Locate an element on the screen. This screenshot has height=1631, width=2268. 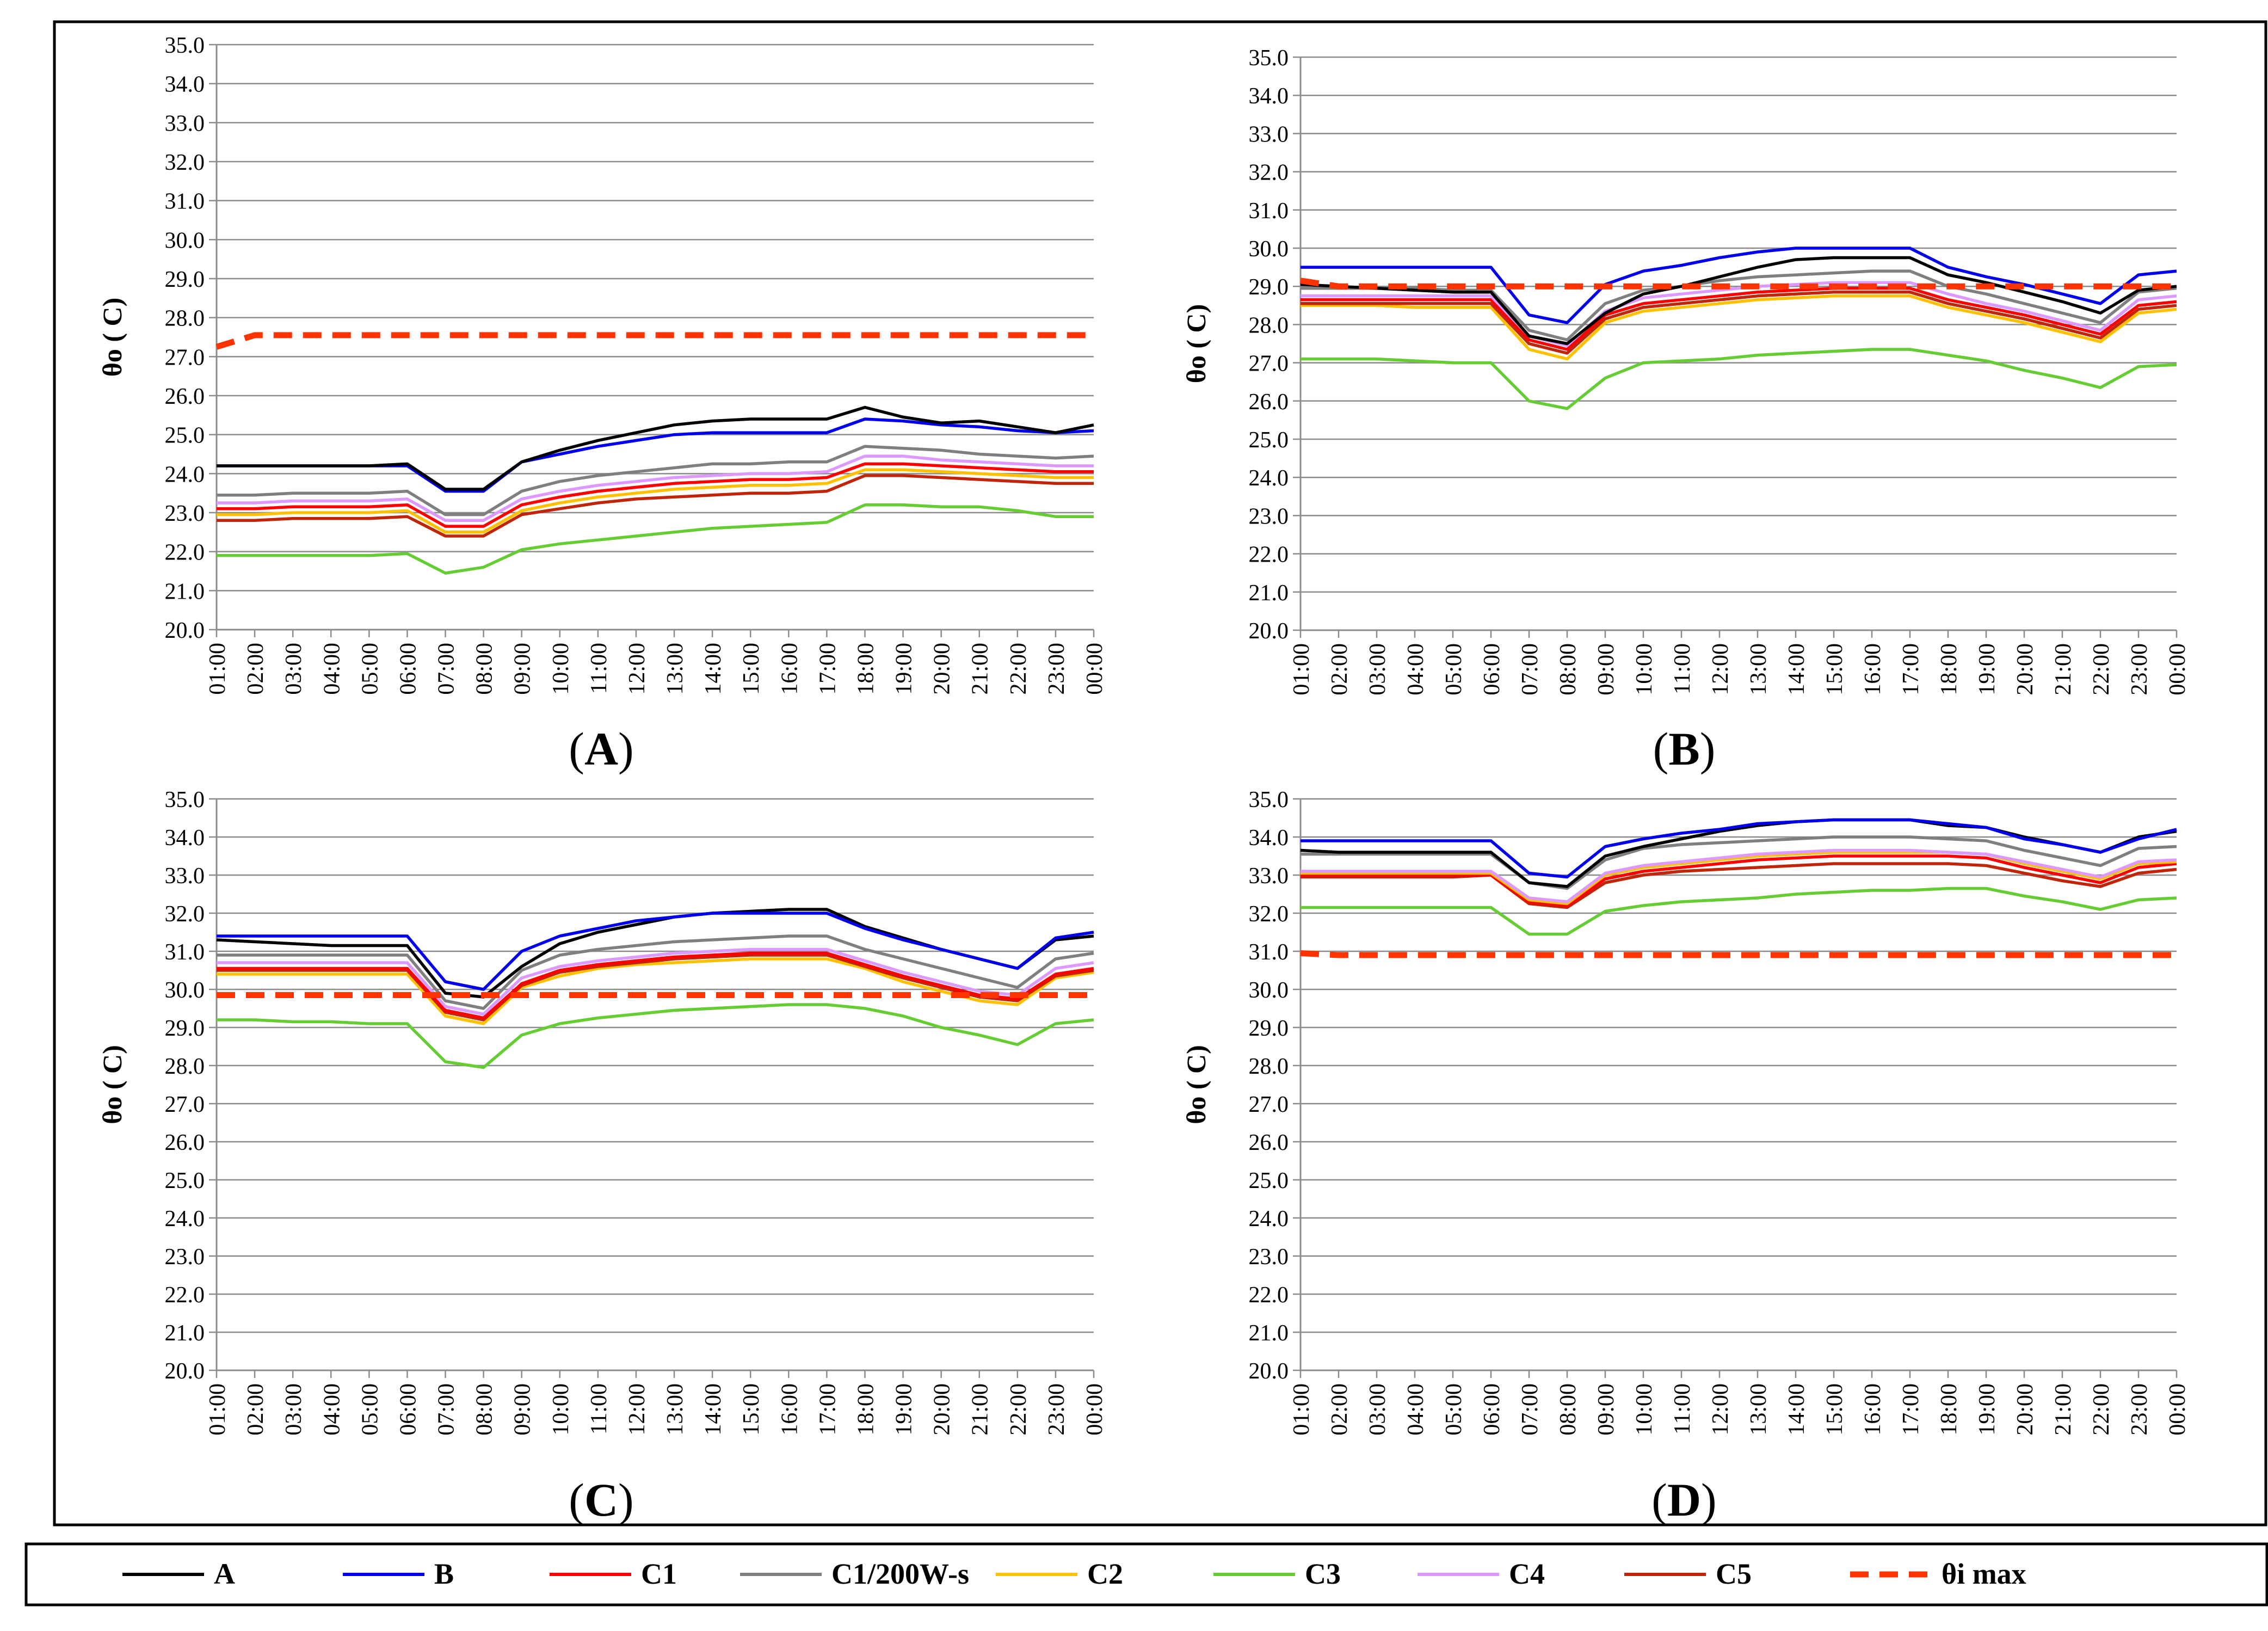
legend-label: C1/200W-s is located at coordinates (900, 1574).